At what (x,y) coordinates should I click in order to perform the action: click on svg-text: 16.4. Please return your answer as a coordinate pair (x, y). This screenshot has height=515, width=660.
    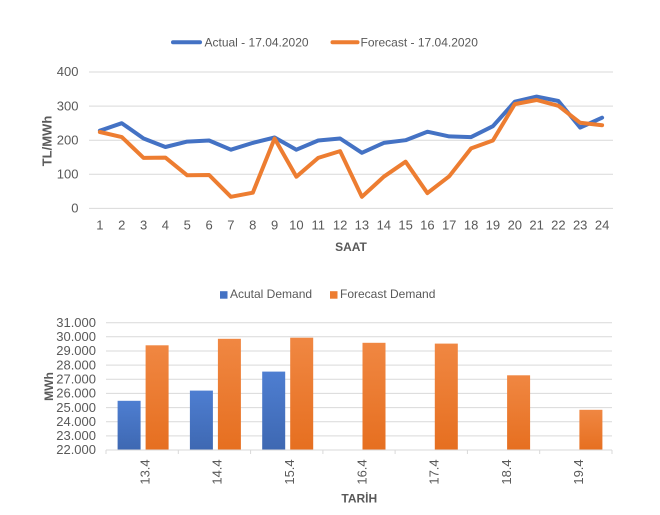
    Looking at the image, I should click on (361, 471).